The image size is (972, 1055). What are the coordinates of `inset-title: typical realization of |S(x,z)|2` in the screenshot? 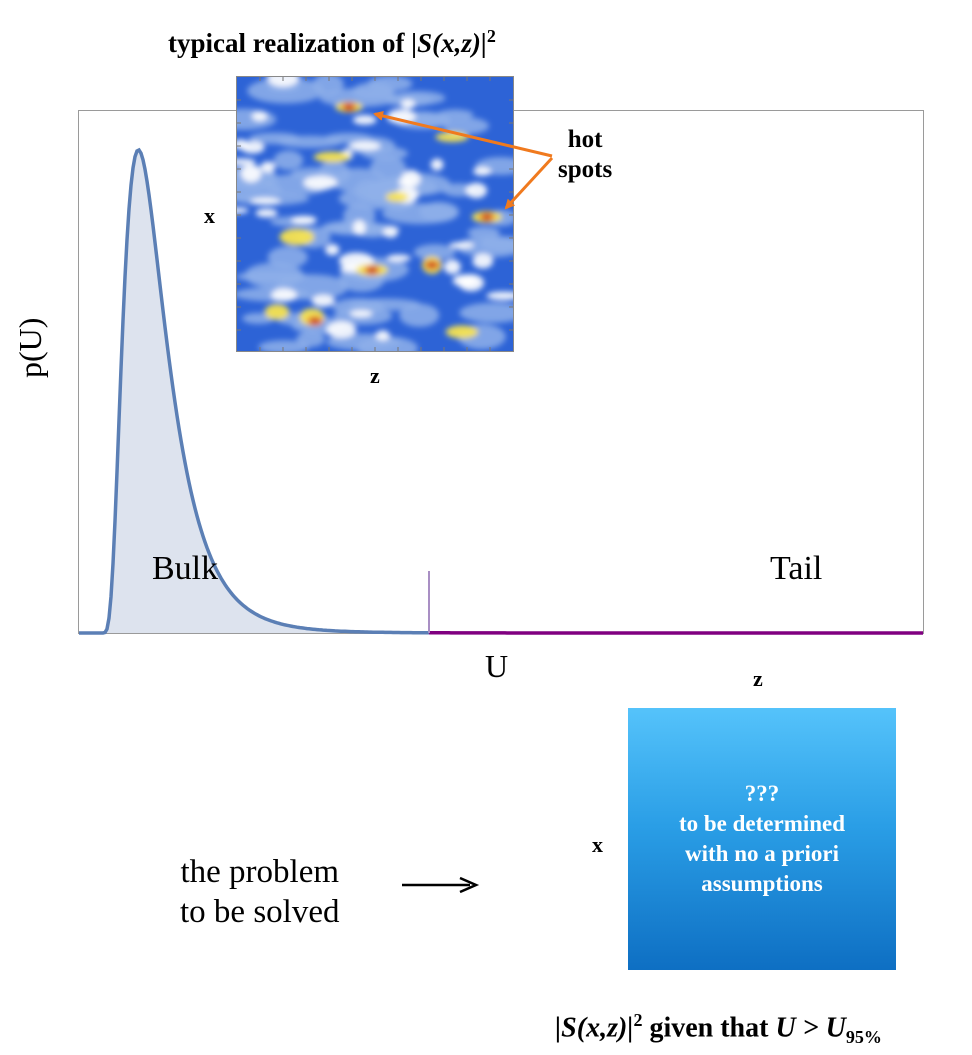 It's located at (332, 42).